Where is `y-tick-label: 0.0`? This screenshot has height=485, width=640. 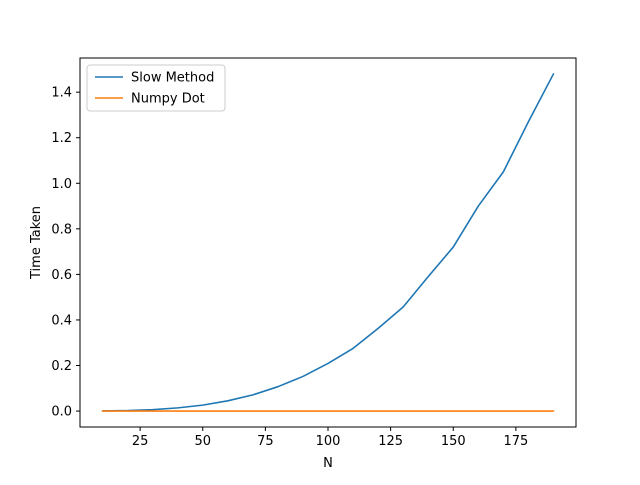
y-tick-label: 0.0 is located at coordinates (61, 412).